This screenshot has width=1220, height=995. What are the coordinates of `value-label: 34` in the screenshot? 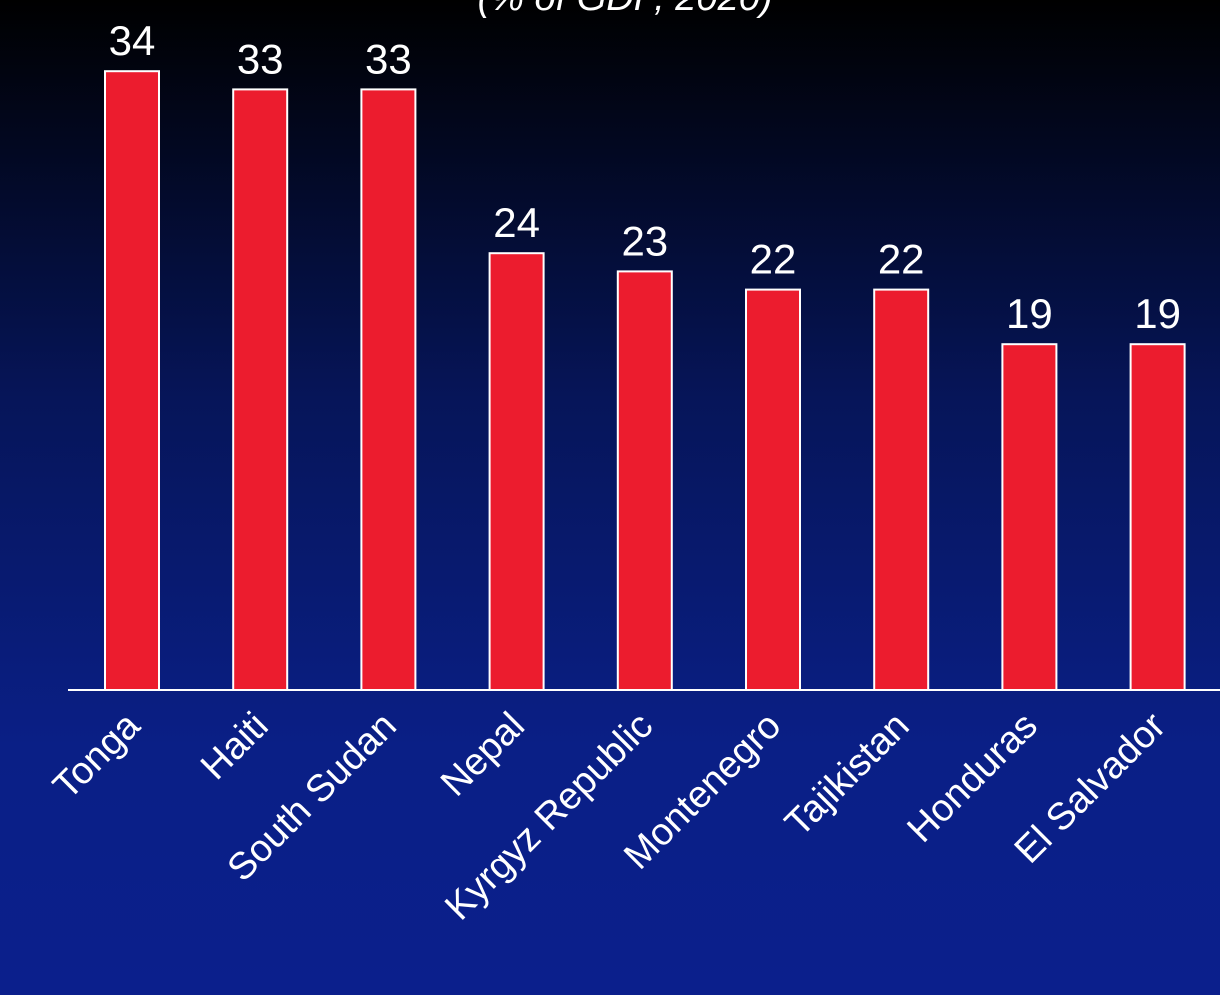 It's located at (132, 40).